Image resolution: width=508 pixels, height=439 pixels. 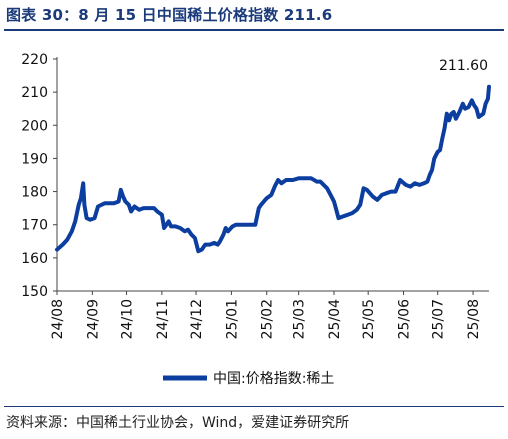 I want to click on y-tick-label: 190, so click(x=34, y=159).